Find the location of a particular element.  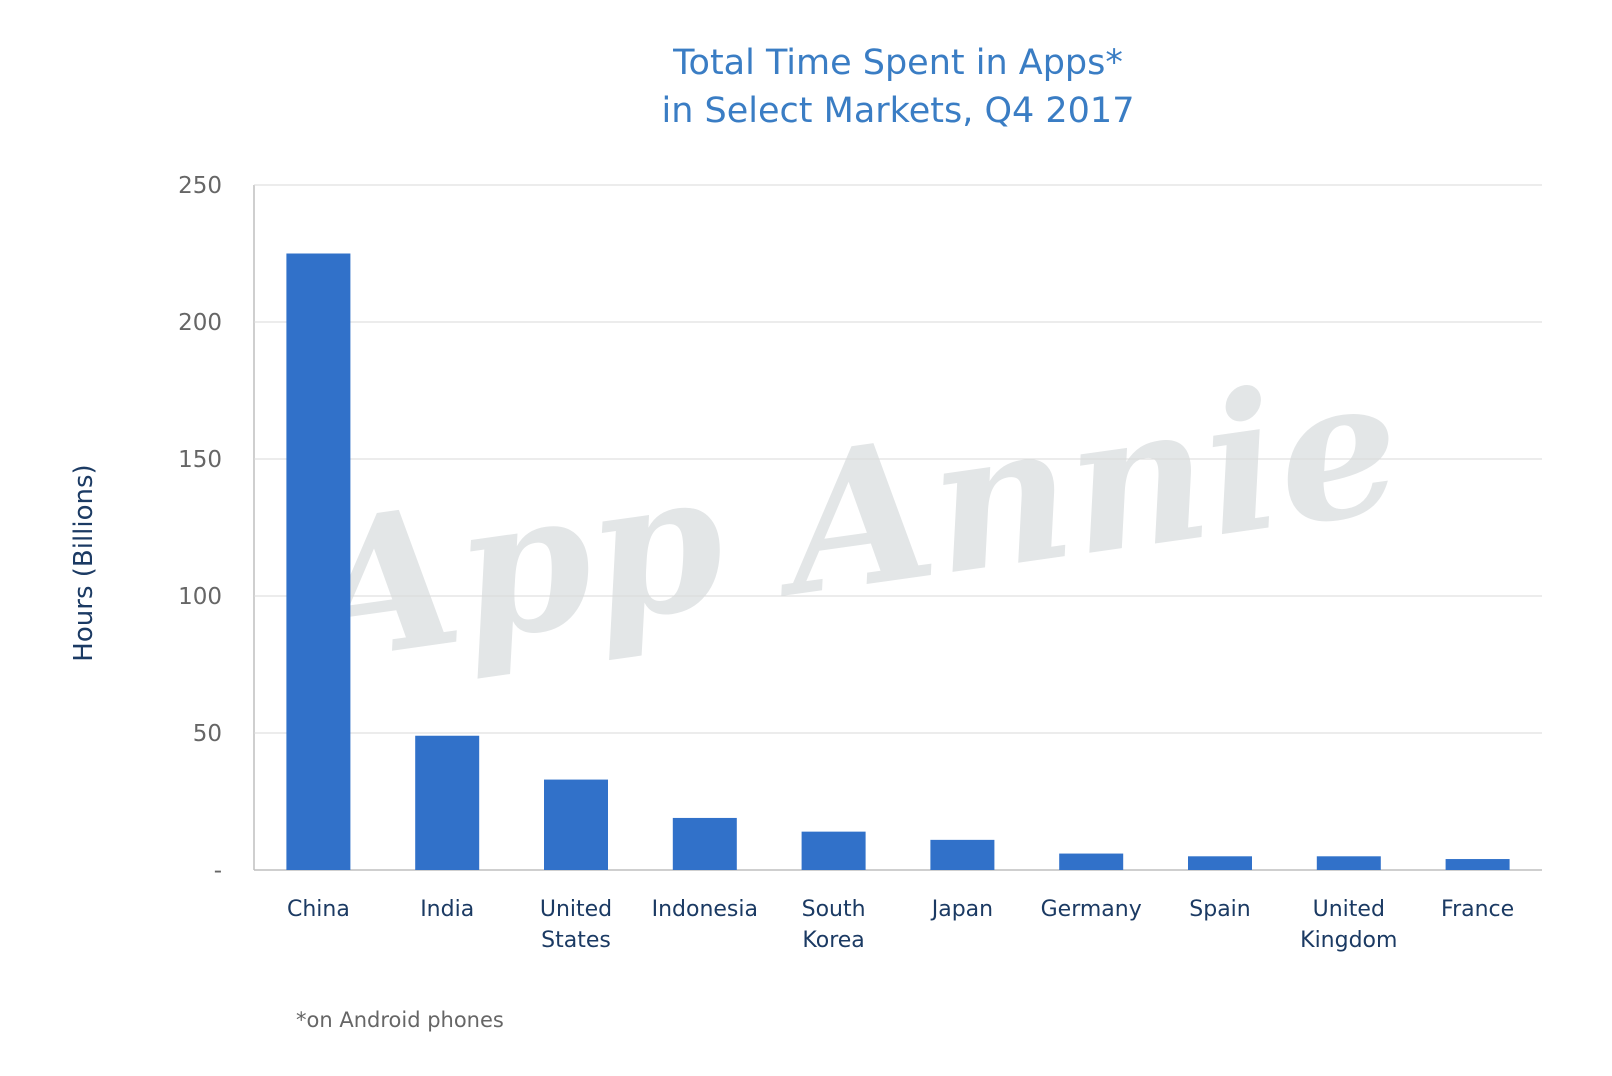

x-tick-label: China is located at coordinates (318, 909).